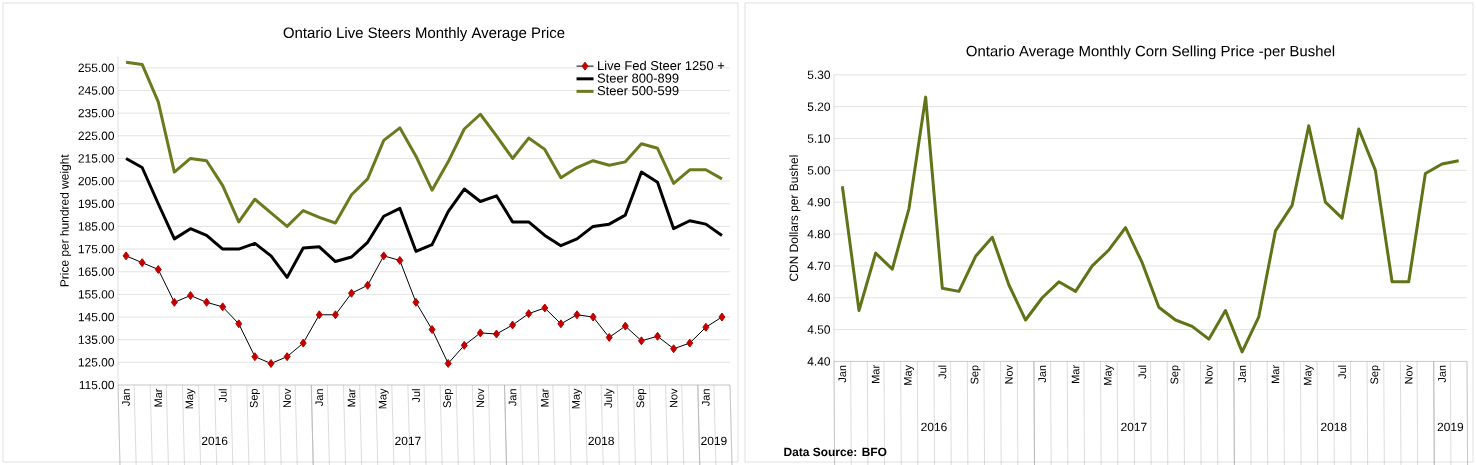 Image resolution: width=1476 pixels, height=465 pixels. What do you see at coordinates (934, 427) in the screenshot?
I see `text: 2016` at bounding box center [934, 427].